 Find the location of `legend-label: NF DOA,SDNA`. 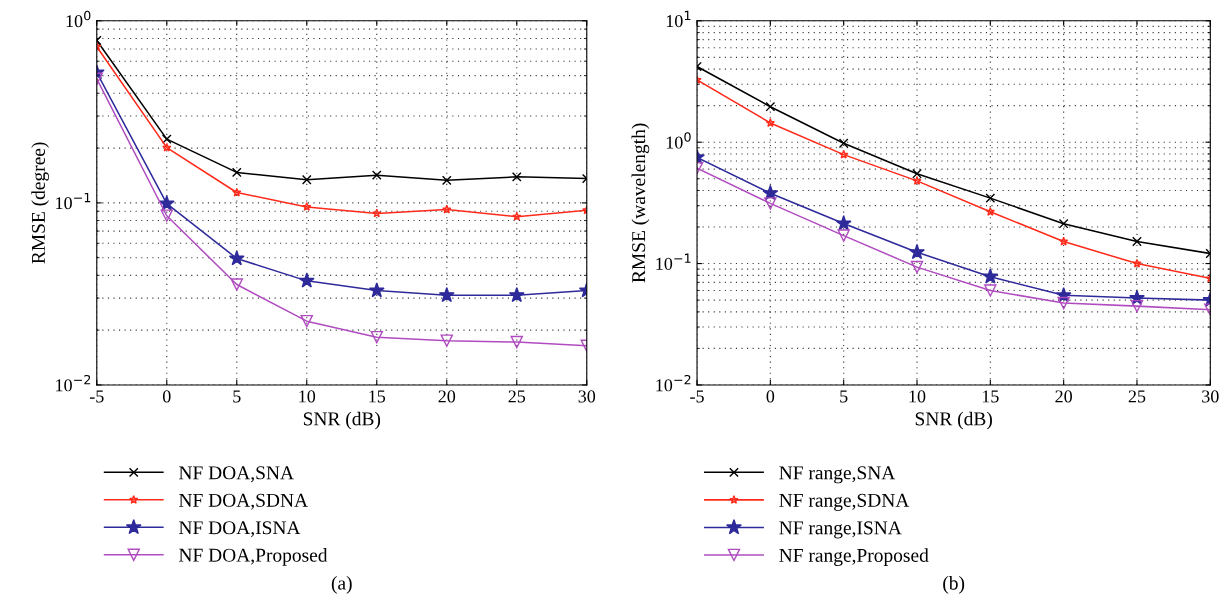

legend-label: NF DOA,SDNA is located at coordinates (243, 501).